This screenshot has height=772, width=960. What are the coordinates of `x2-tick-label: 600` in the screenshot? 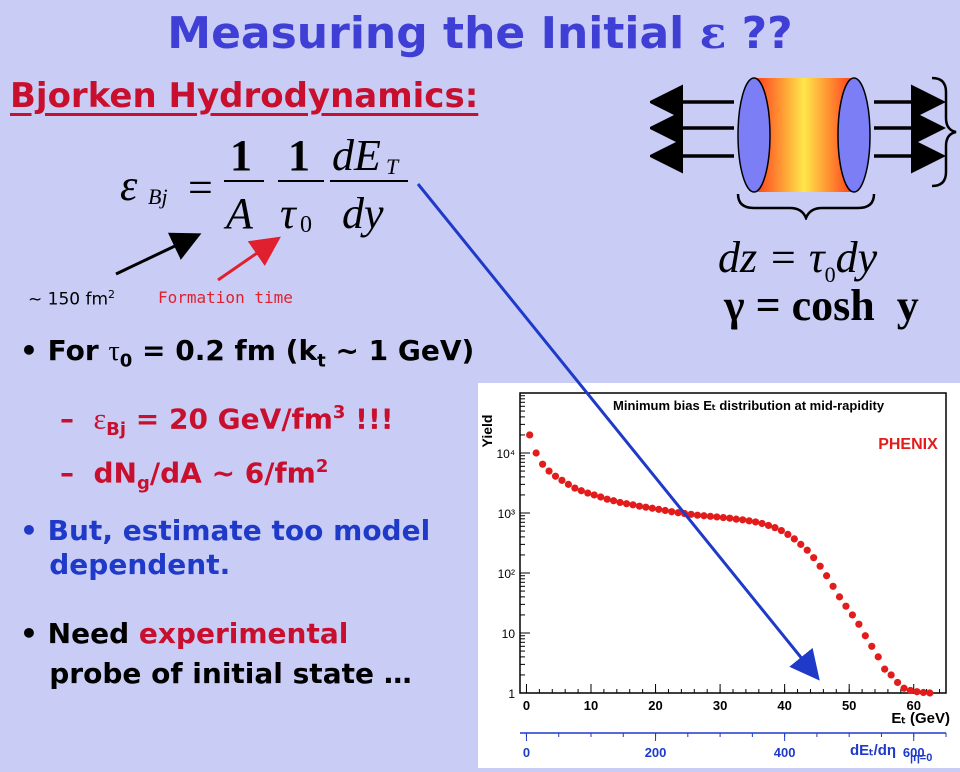 It's located at (914, 752).